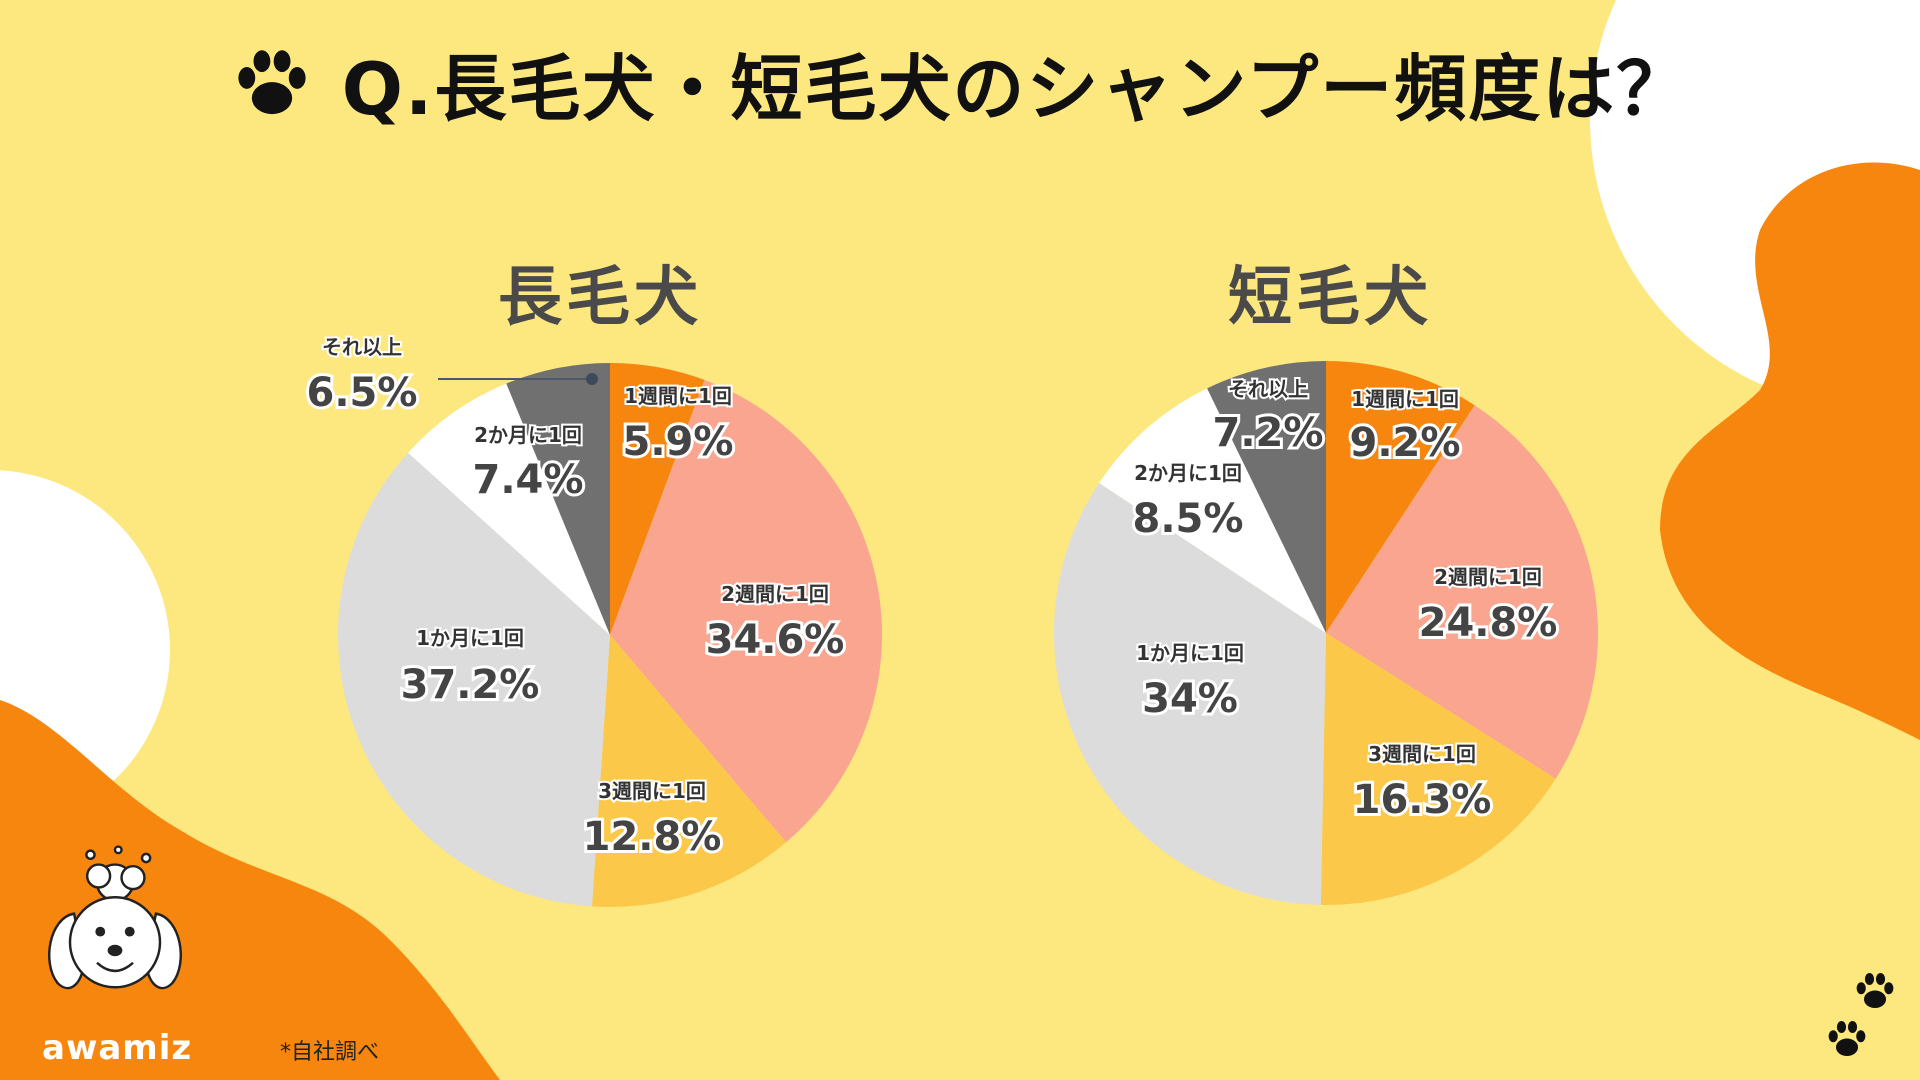  What do you see at coordinates (678, 442) in the screenshot?
I see `slice-value-label: 5.9%` at bounding box center [678, 442].